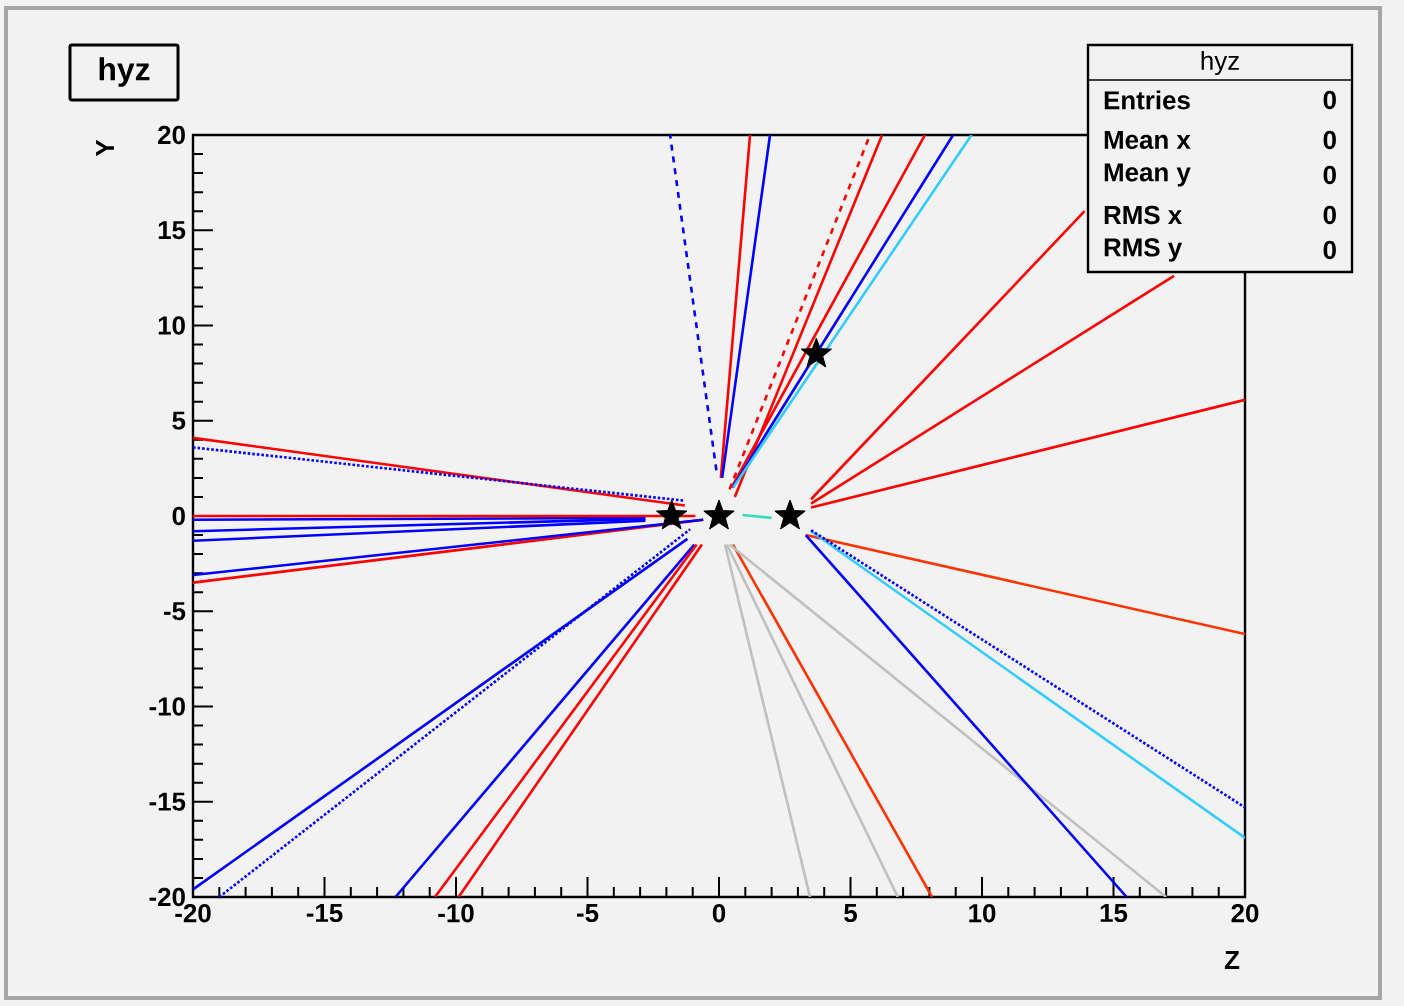 This screenshot has height=1006, width=1404. I want to click on annotation: RMS x, so click(1143, 215).